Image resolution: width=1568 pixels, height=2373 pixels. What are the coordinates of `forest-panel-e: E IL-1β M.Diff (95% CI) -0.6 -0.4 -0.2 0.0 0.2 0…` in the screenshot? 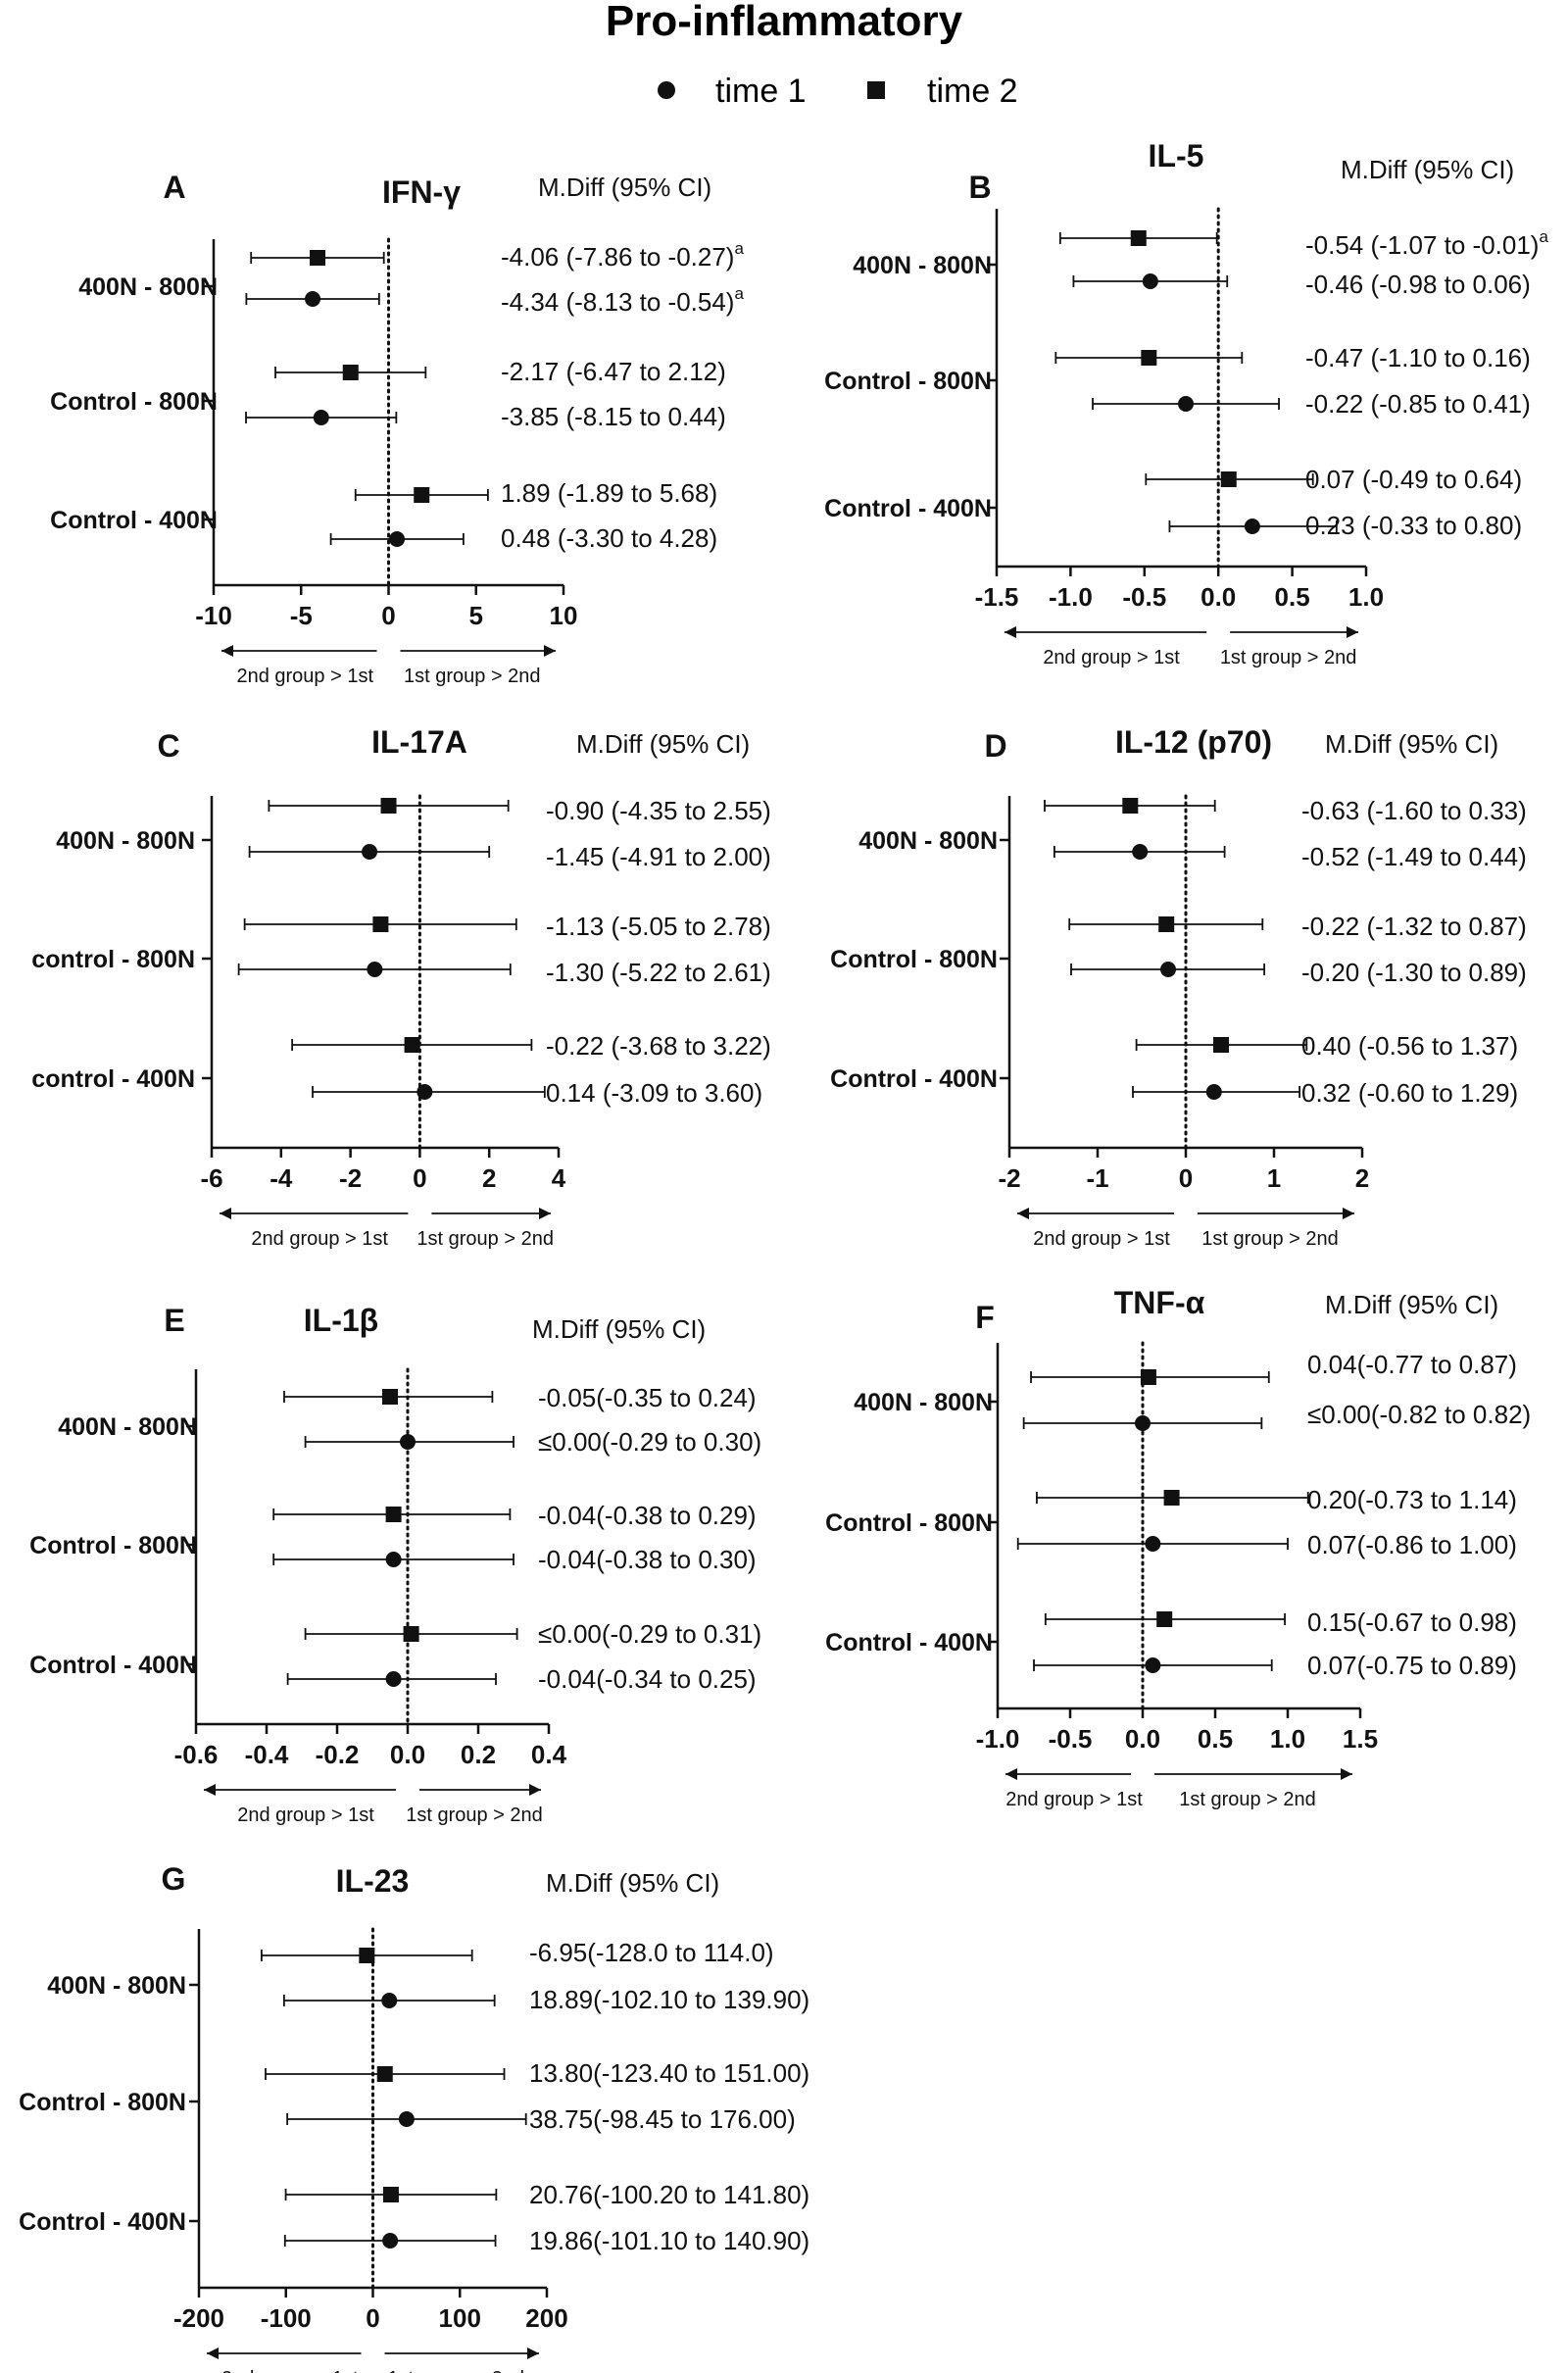 It's located at (395, 1564).